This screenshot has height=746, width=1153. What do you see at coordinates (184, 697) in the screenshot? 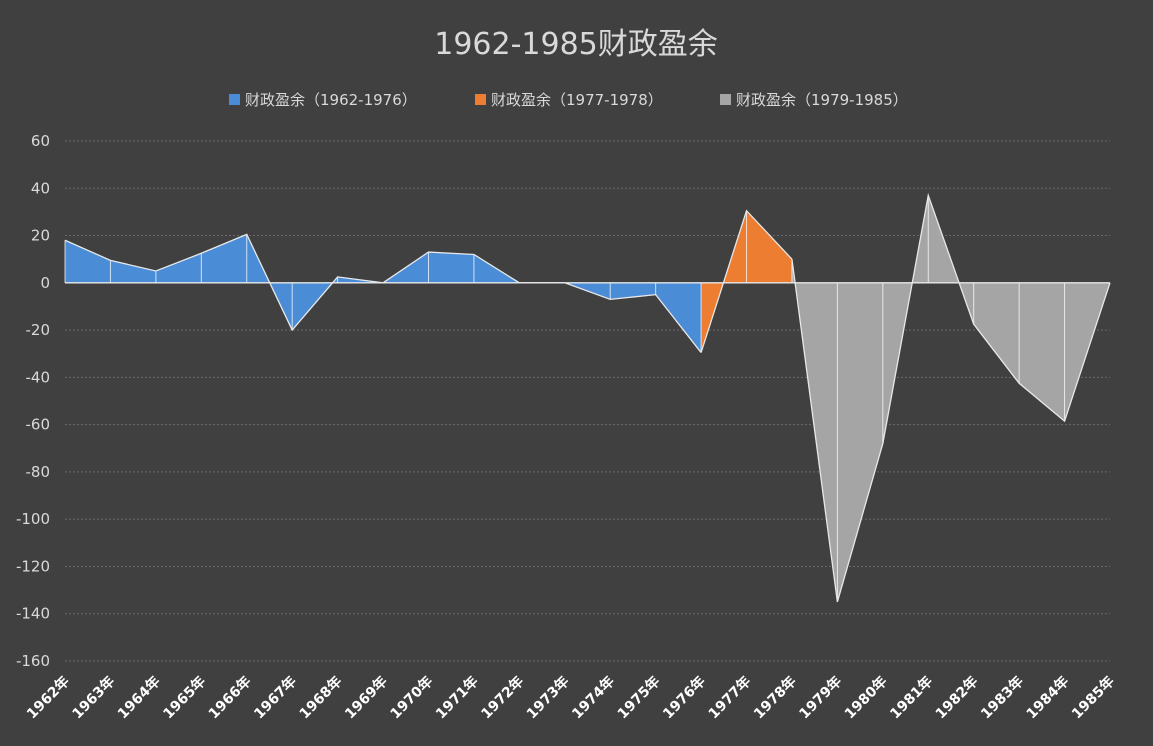
I see `x-tick-label: 1965年` at bounding box center [184, 697].